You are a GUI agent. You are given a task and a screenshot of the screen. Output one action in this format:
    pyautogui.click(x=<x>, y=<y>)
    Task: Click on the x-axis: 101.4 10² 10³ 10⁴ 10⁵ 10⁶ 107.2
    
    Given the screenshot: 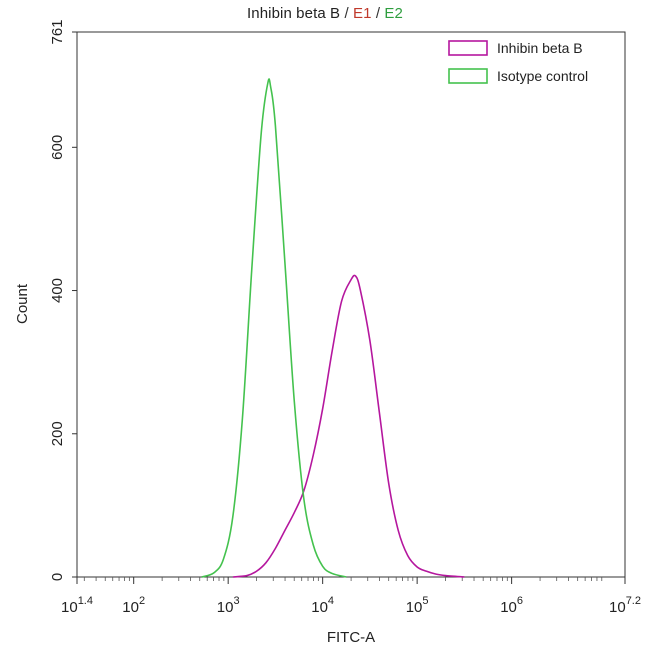 What is the action you would take?
    pyautogui.click(x=351, y=596)
    